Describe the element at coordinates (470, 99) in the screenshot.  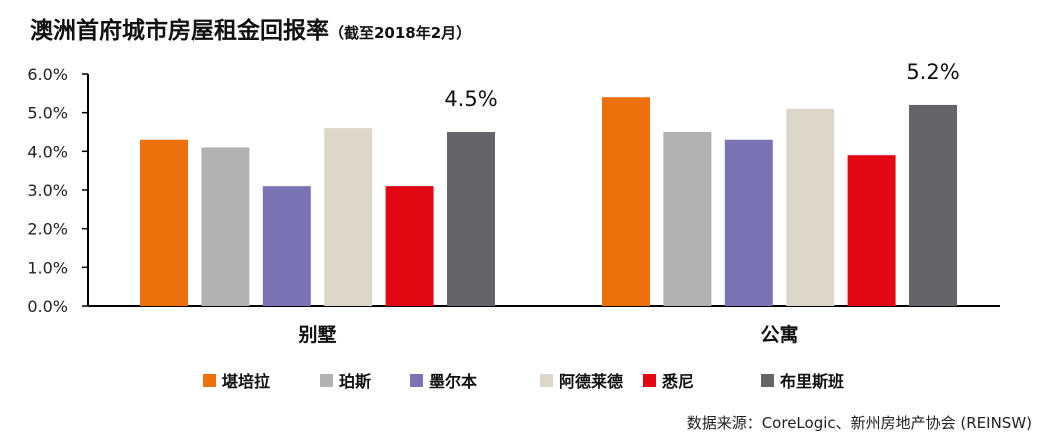
I see `annotation-label: 4.5%` at that location.